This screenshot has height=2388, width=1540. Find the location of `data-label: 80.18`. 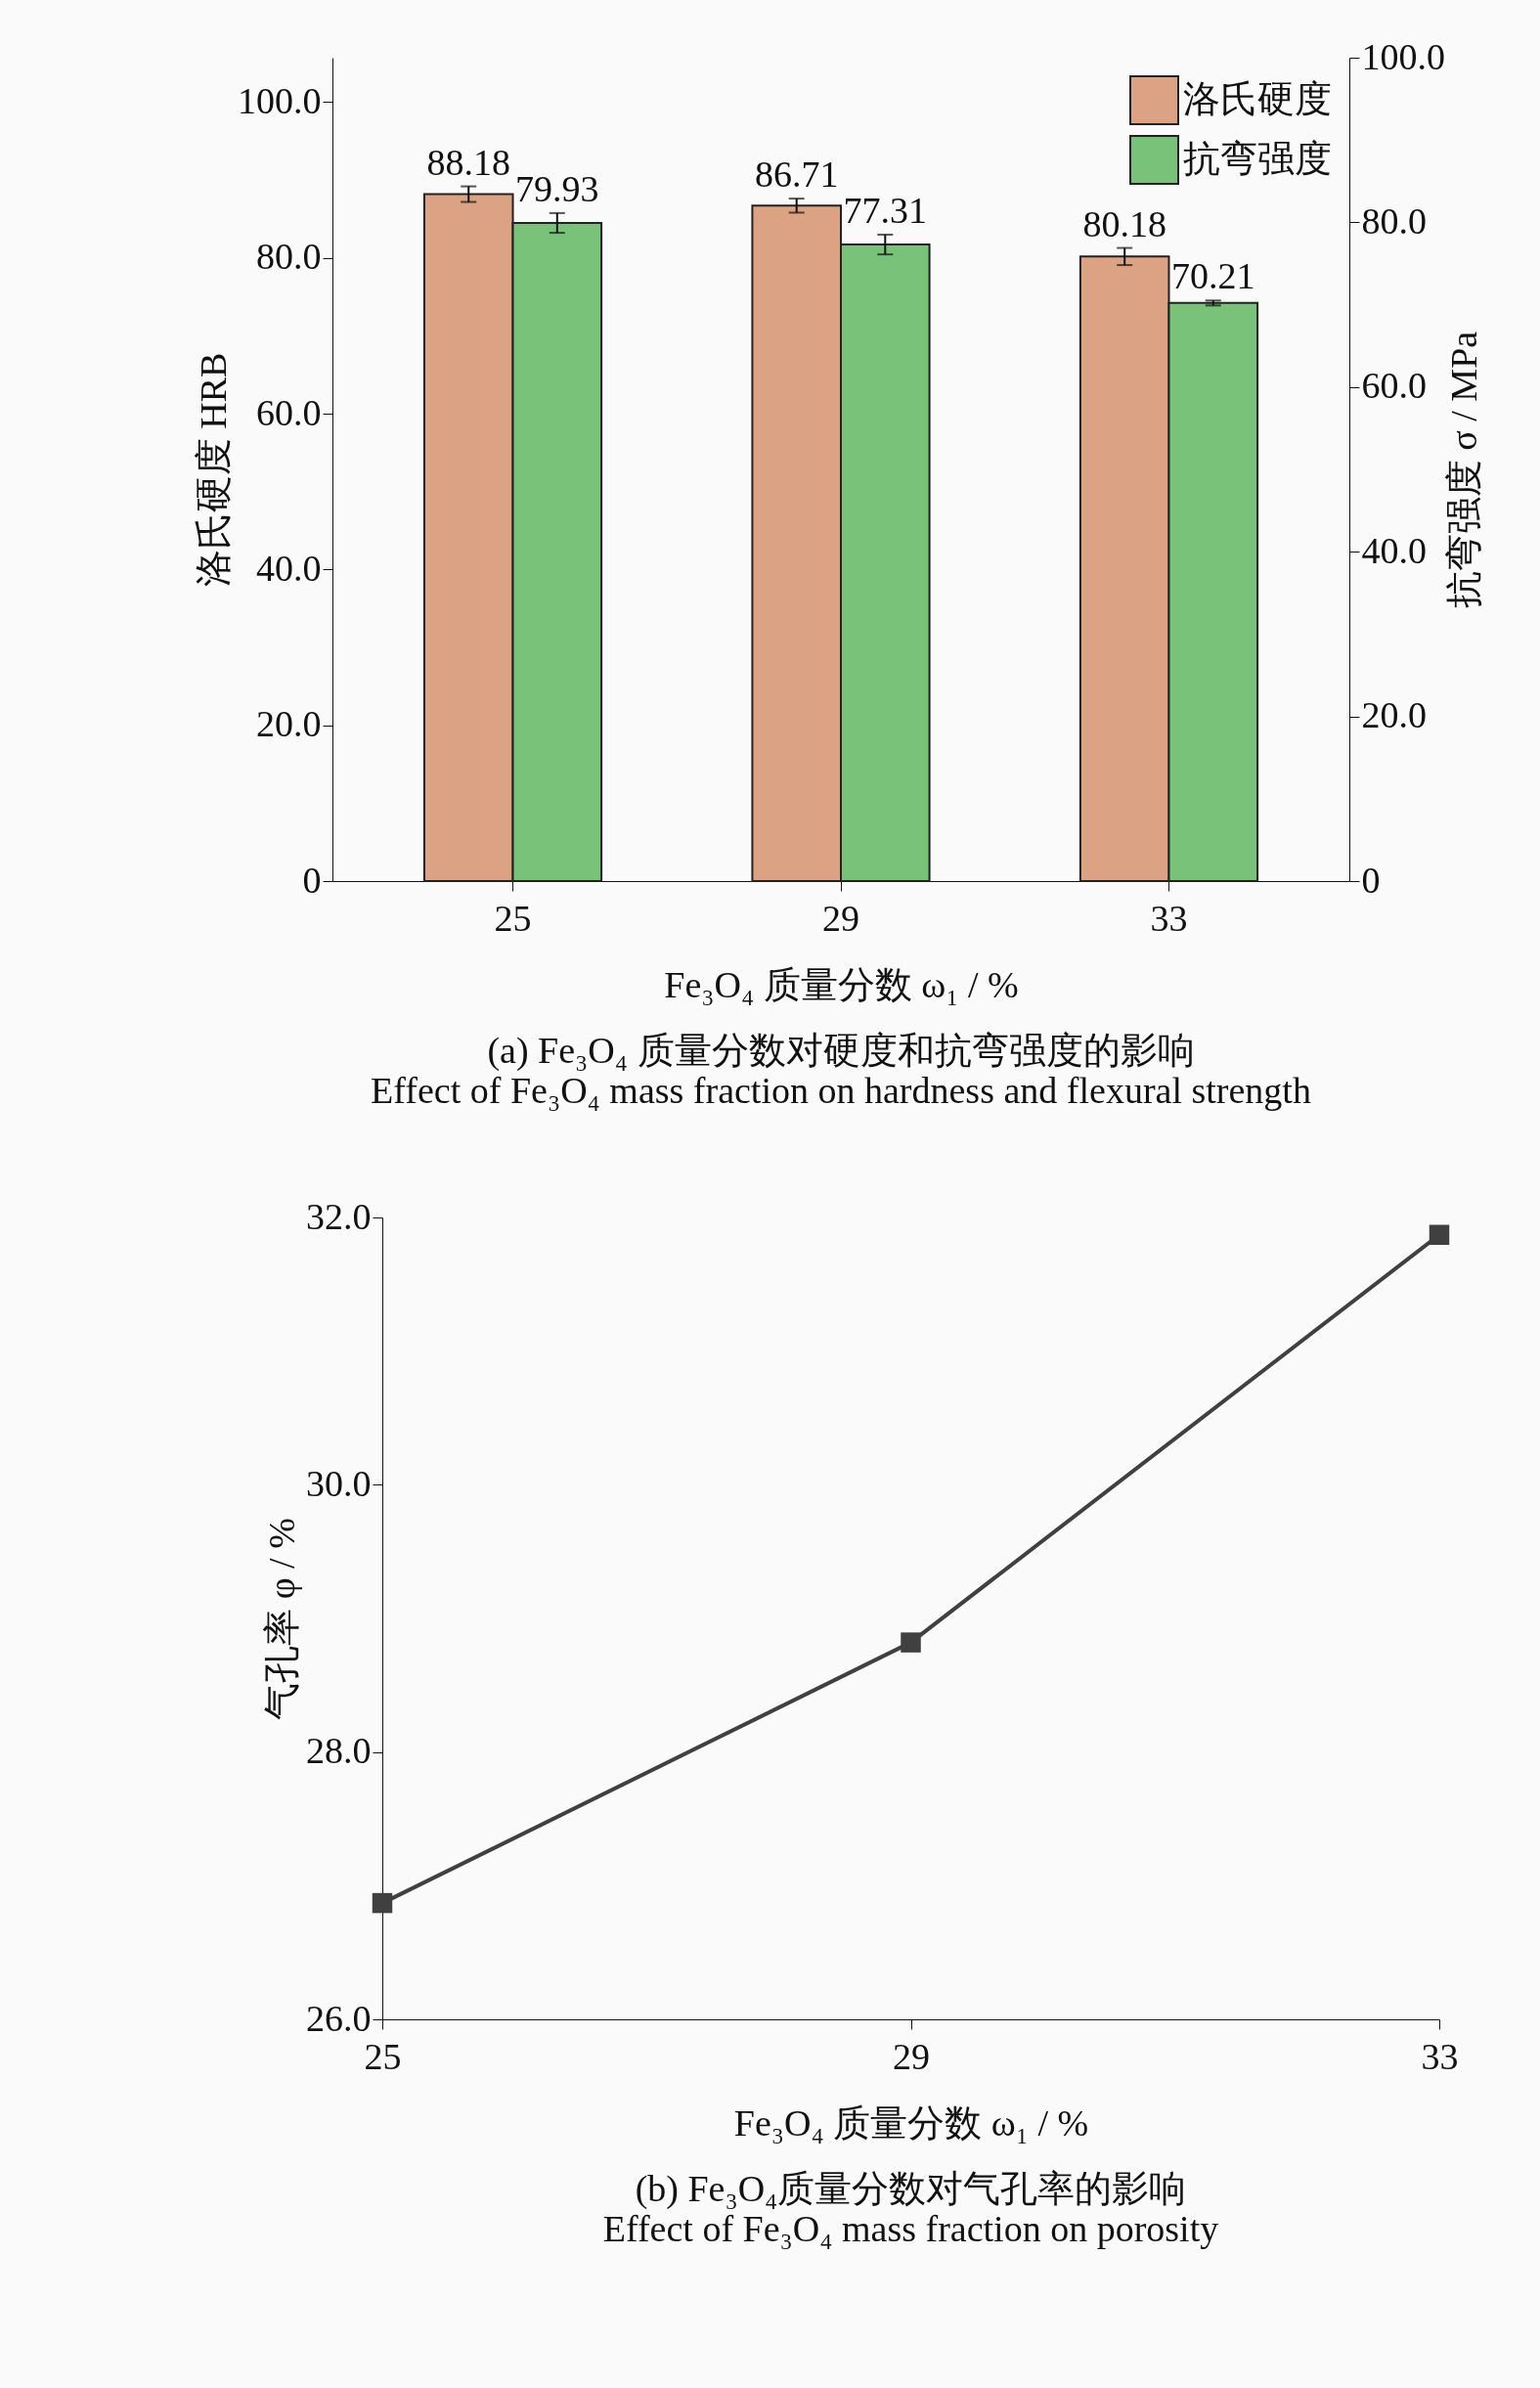

data-label: 80.18 is located at coordinates (1124, 223).